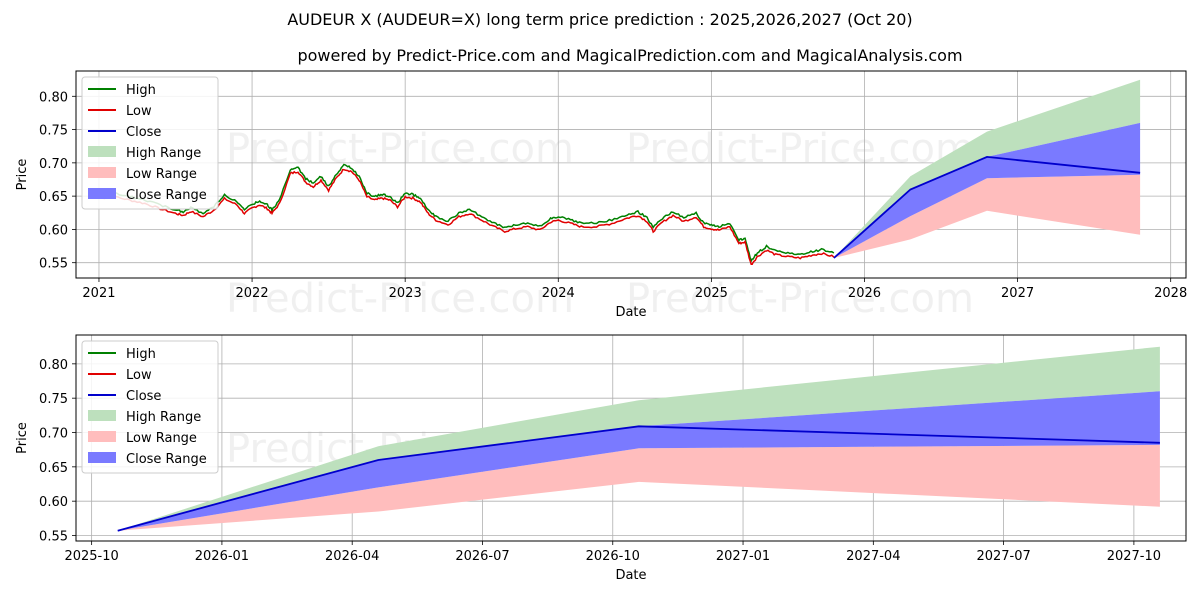  What do you see at coordinates (711, 293) in the screenshot?
I see `x-tick-label: 2025` at bounding box center [711, 293].